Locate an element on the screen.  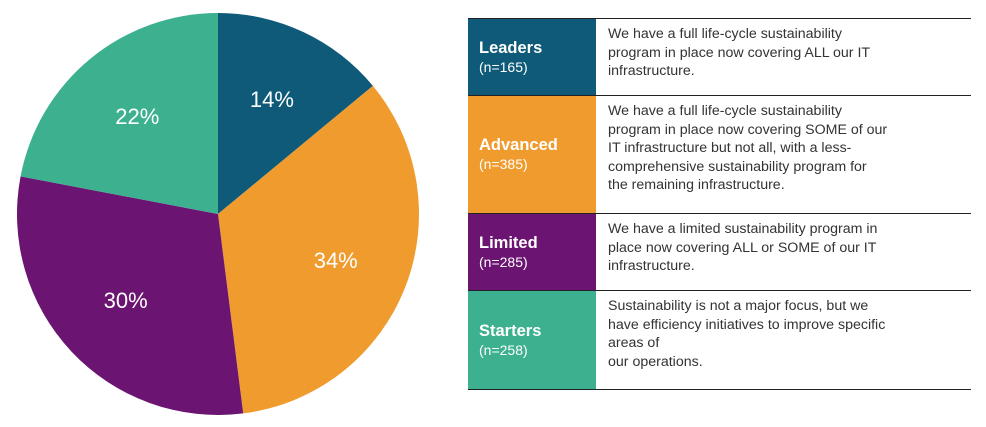
legend-name: Leaders is located at coordinates (511, 47).